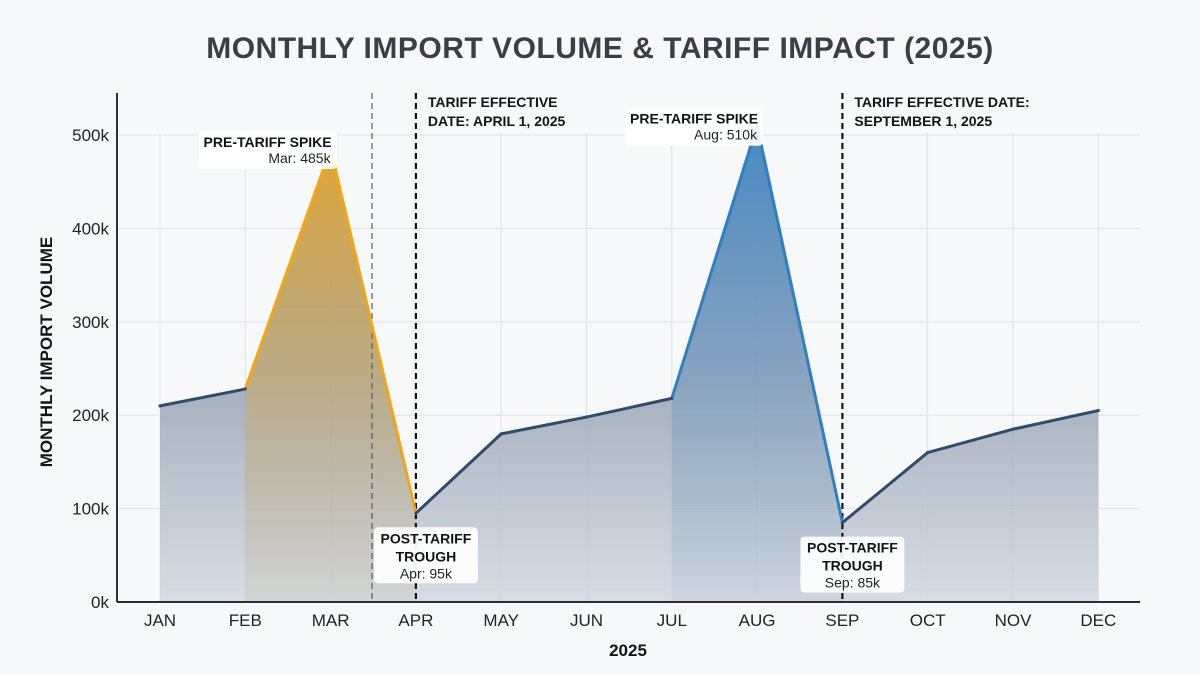  I want to click on y-tick-label: 0k, so click(100, 602).